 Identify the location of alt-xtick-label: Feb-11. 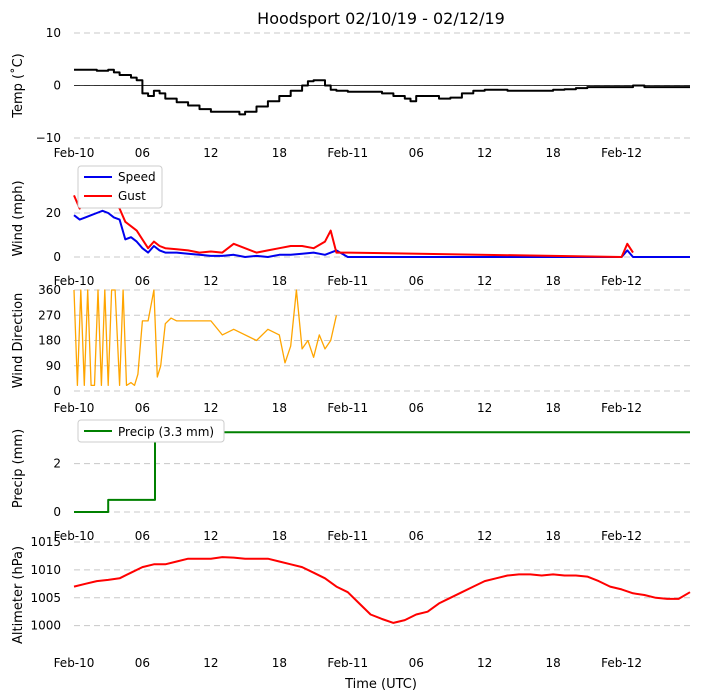
(347, 663).